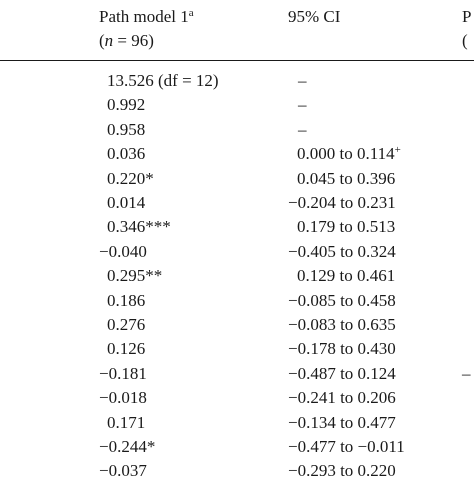 Image resolution: width=474 pixels, height=483 pixels. I want to click on table-row: 0.346*** 0.179 to 0.513, so click(237, 227).